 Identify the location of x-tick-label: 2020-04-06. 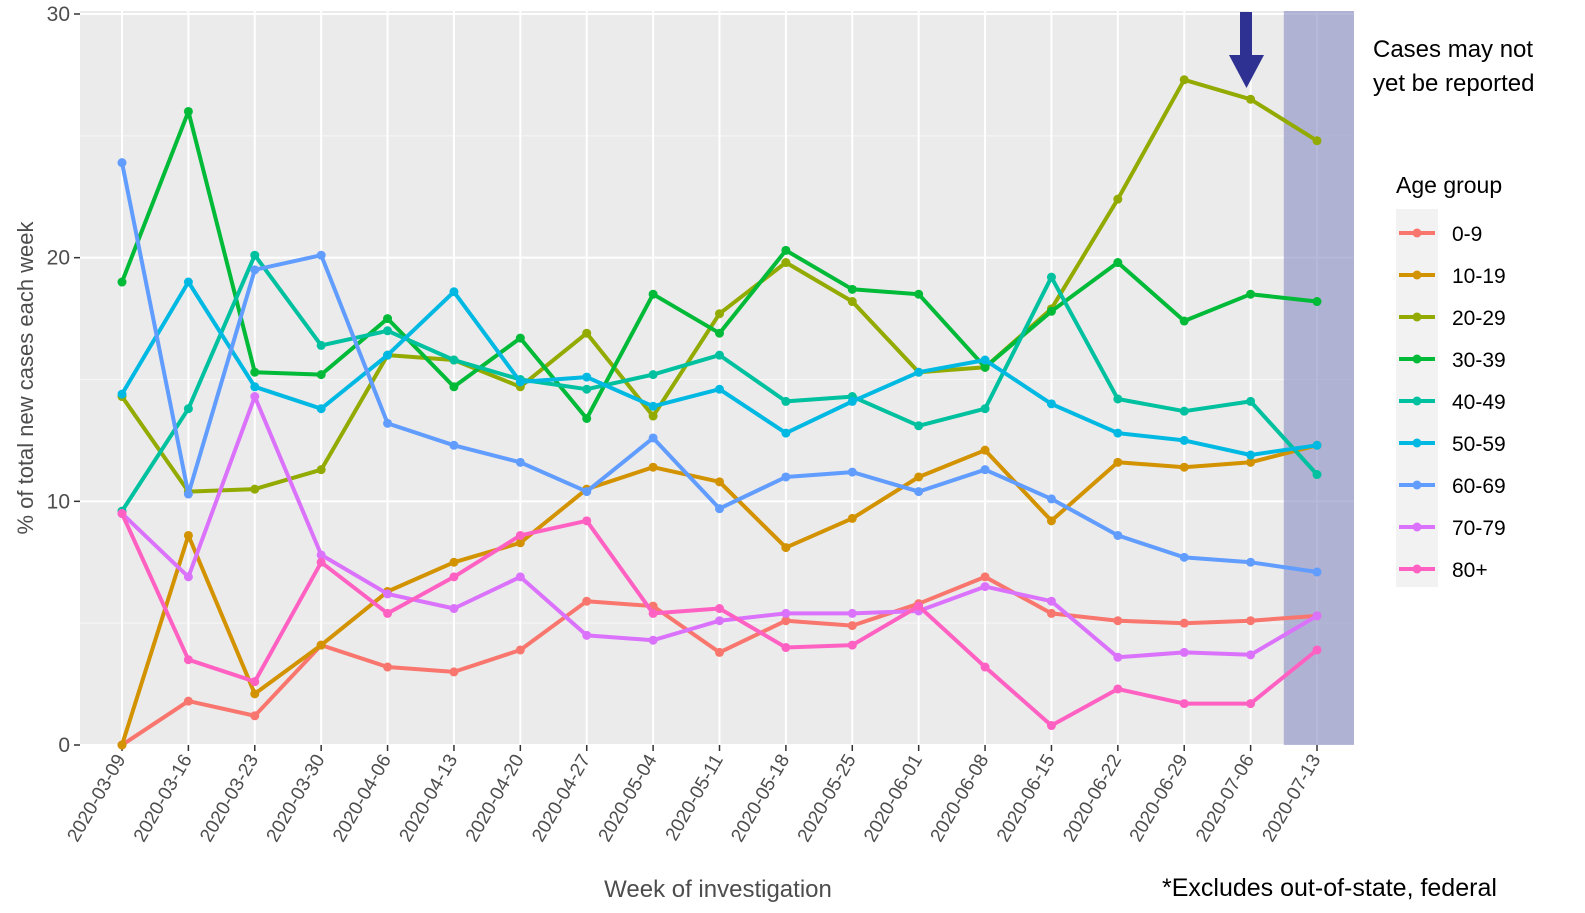
(362, 798).